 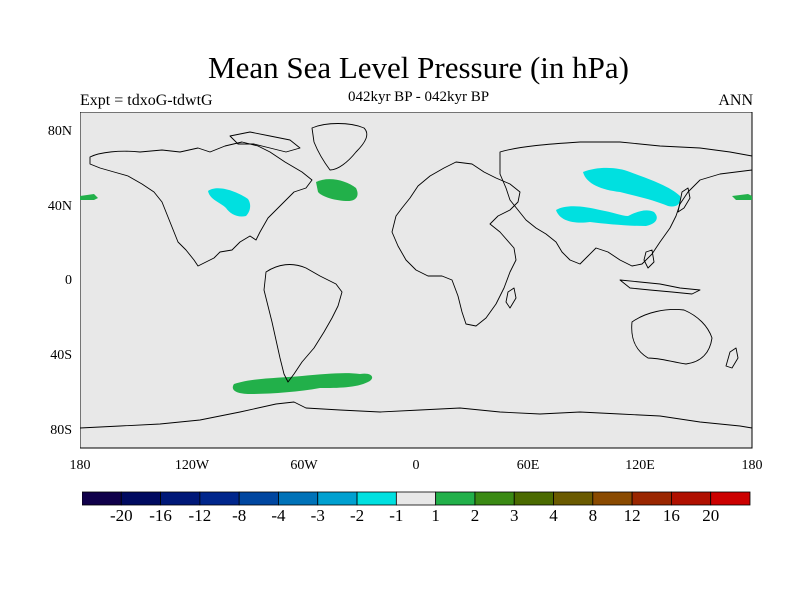 What do you see at coordinates (59, 131) in the screenshot?
I see `lat-tick-80n: 80N` at bounding box center [59, 131].